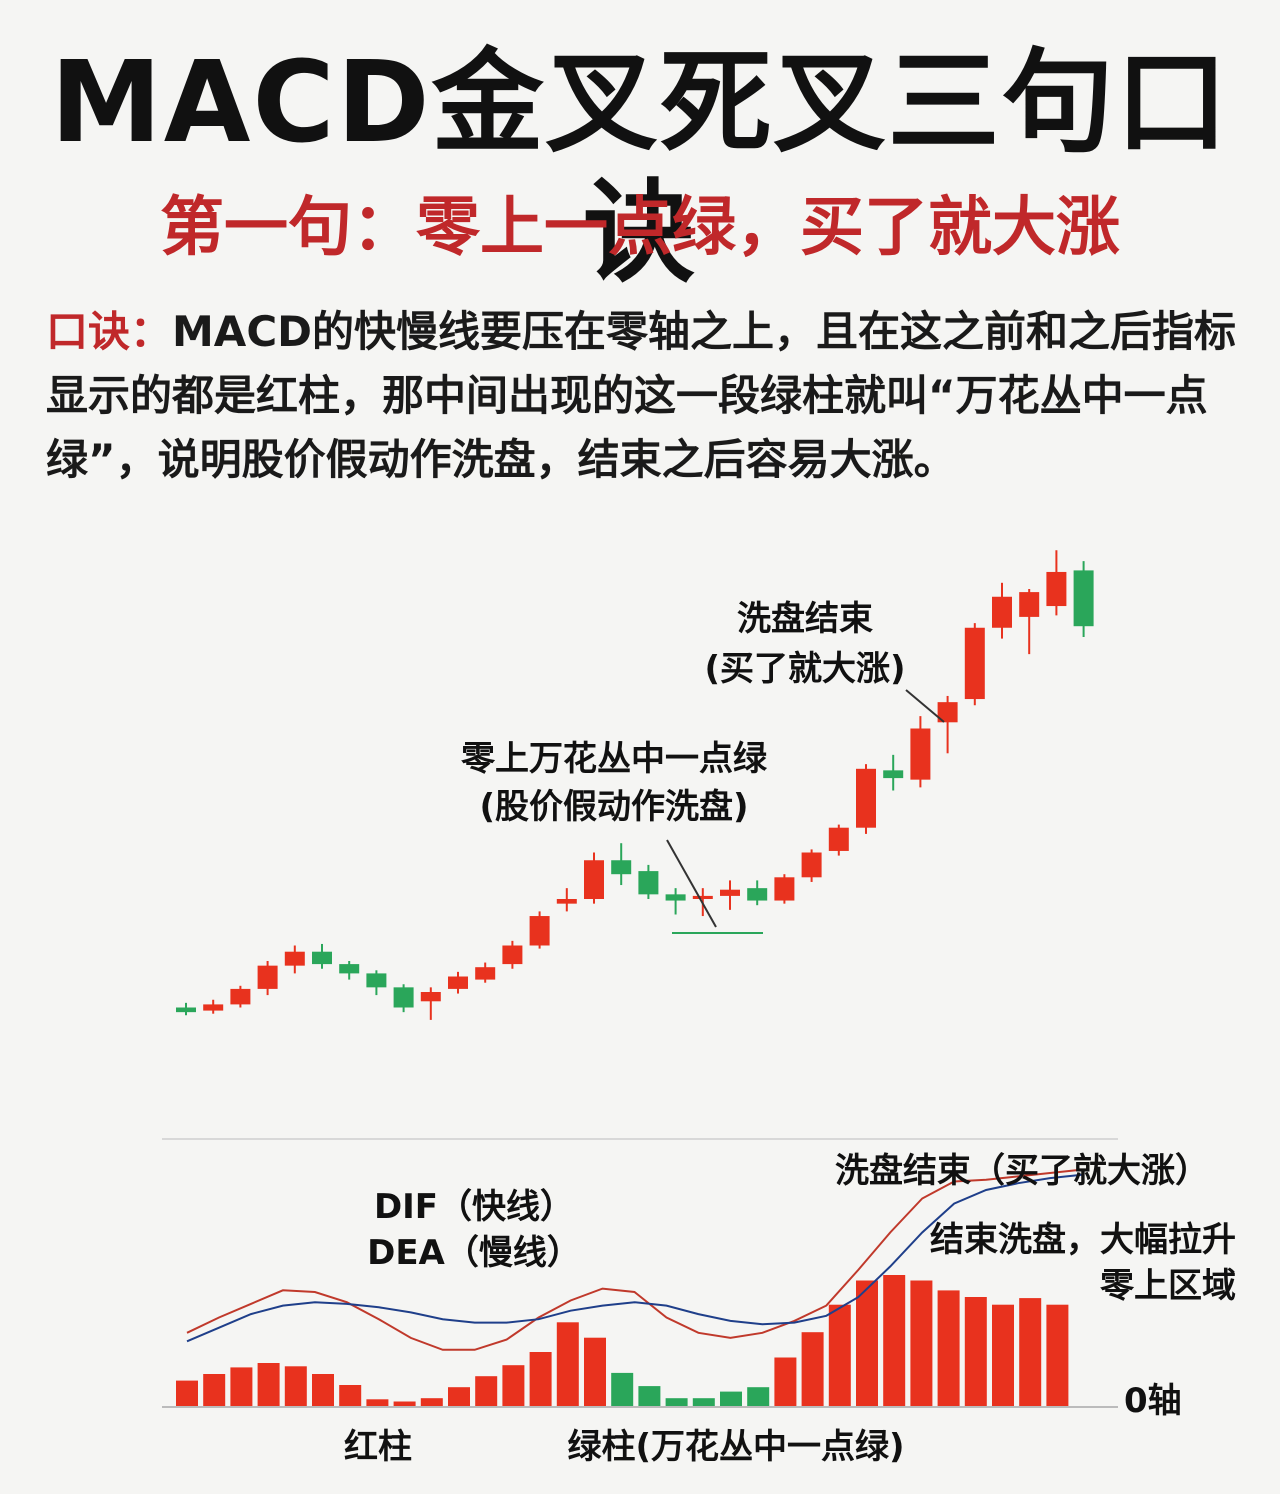 The image size is (1280, 1494). Describe the element at coordinates (378, 1447) in the screenshot. I see `red-bars-label: 红柱` at that location.